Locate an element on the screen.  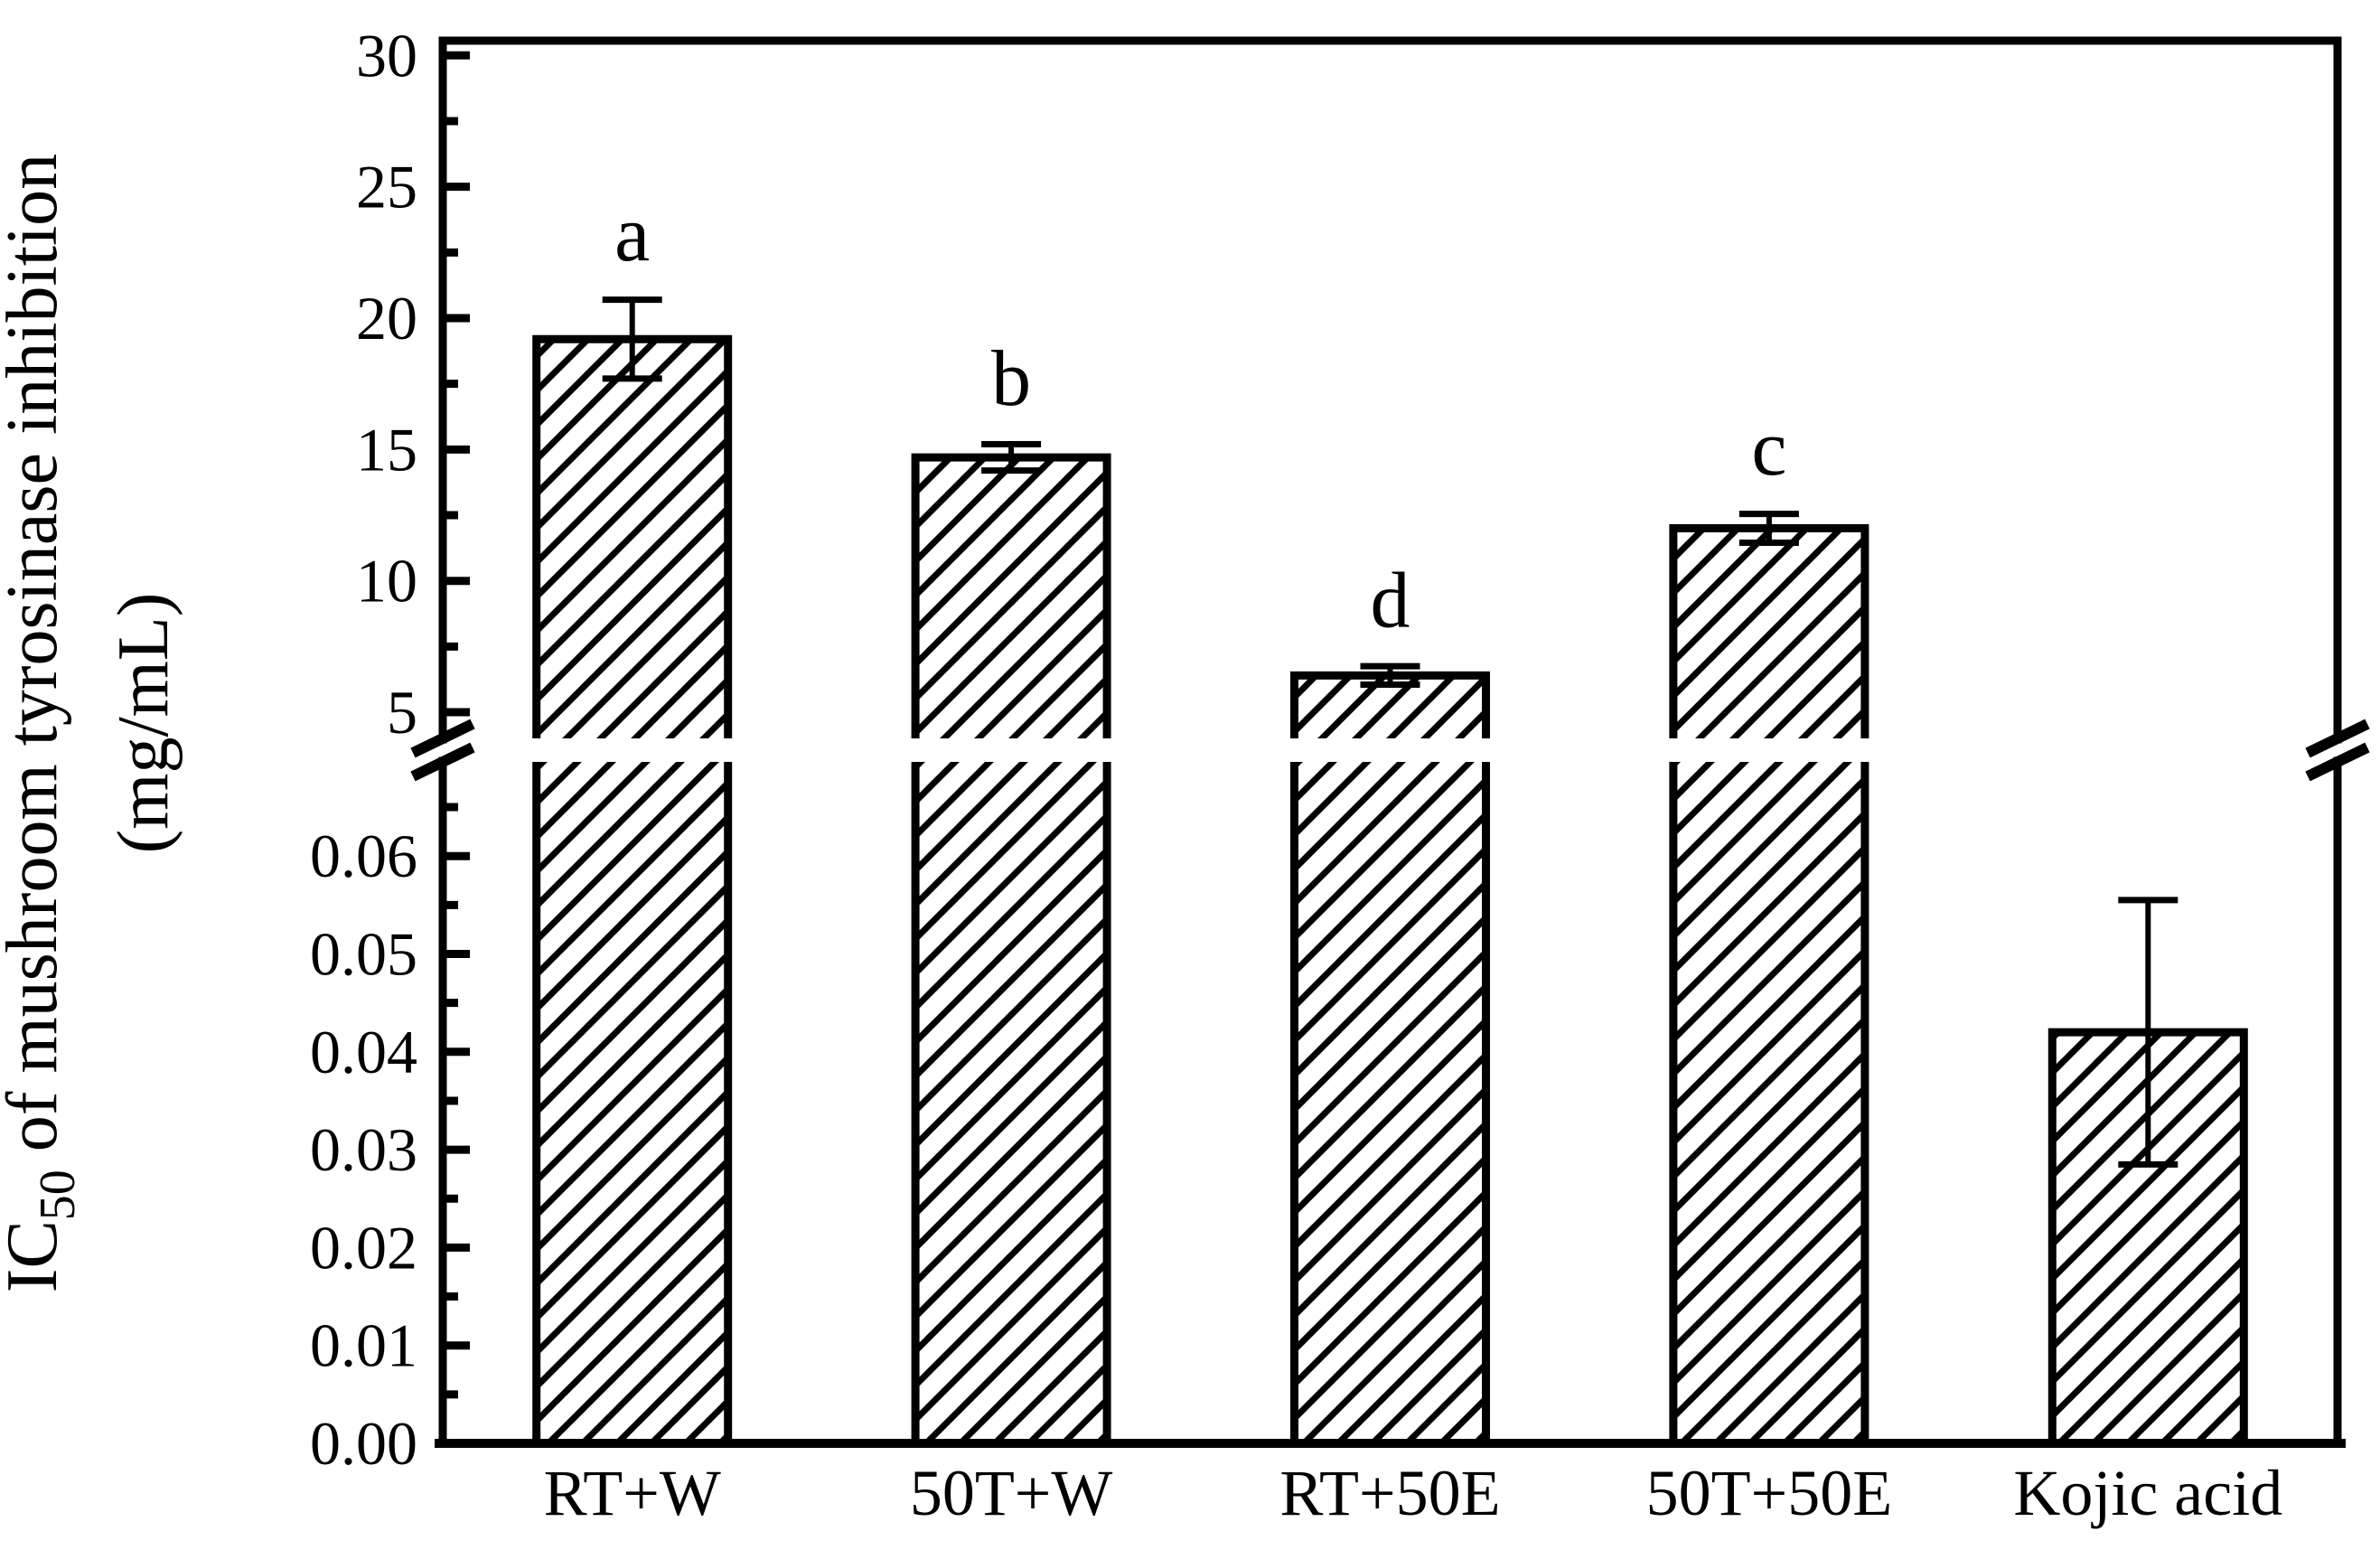
x-category-label-50t-w: 50T+W is located at coordinates (1011, 1493).